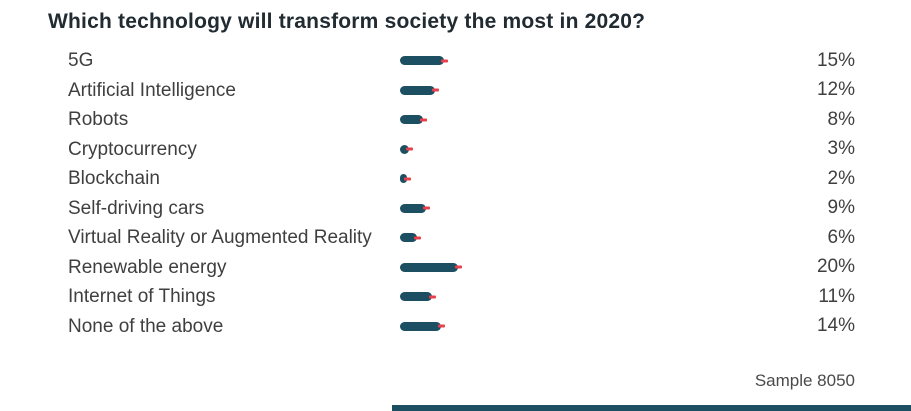 This screenshot has height=411, width=911. I want to click on value-label: 6%, so click(841, 237).